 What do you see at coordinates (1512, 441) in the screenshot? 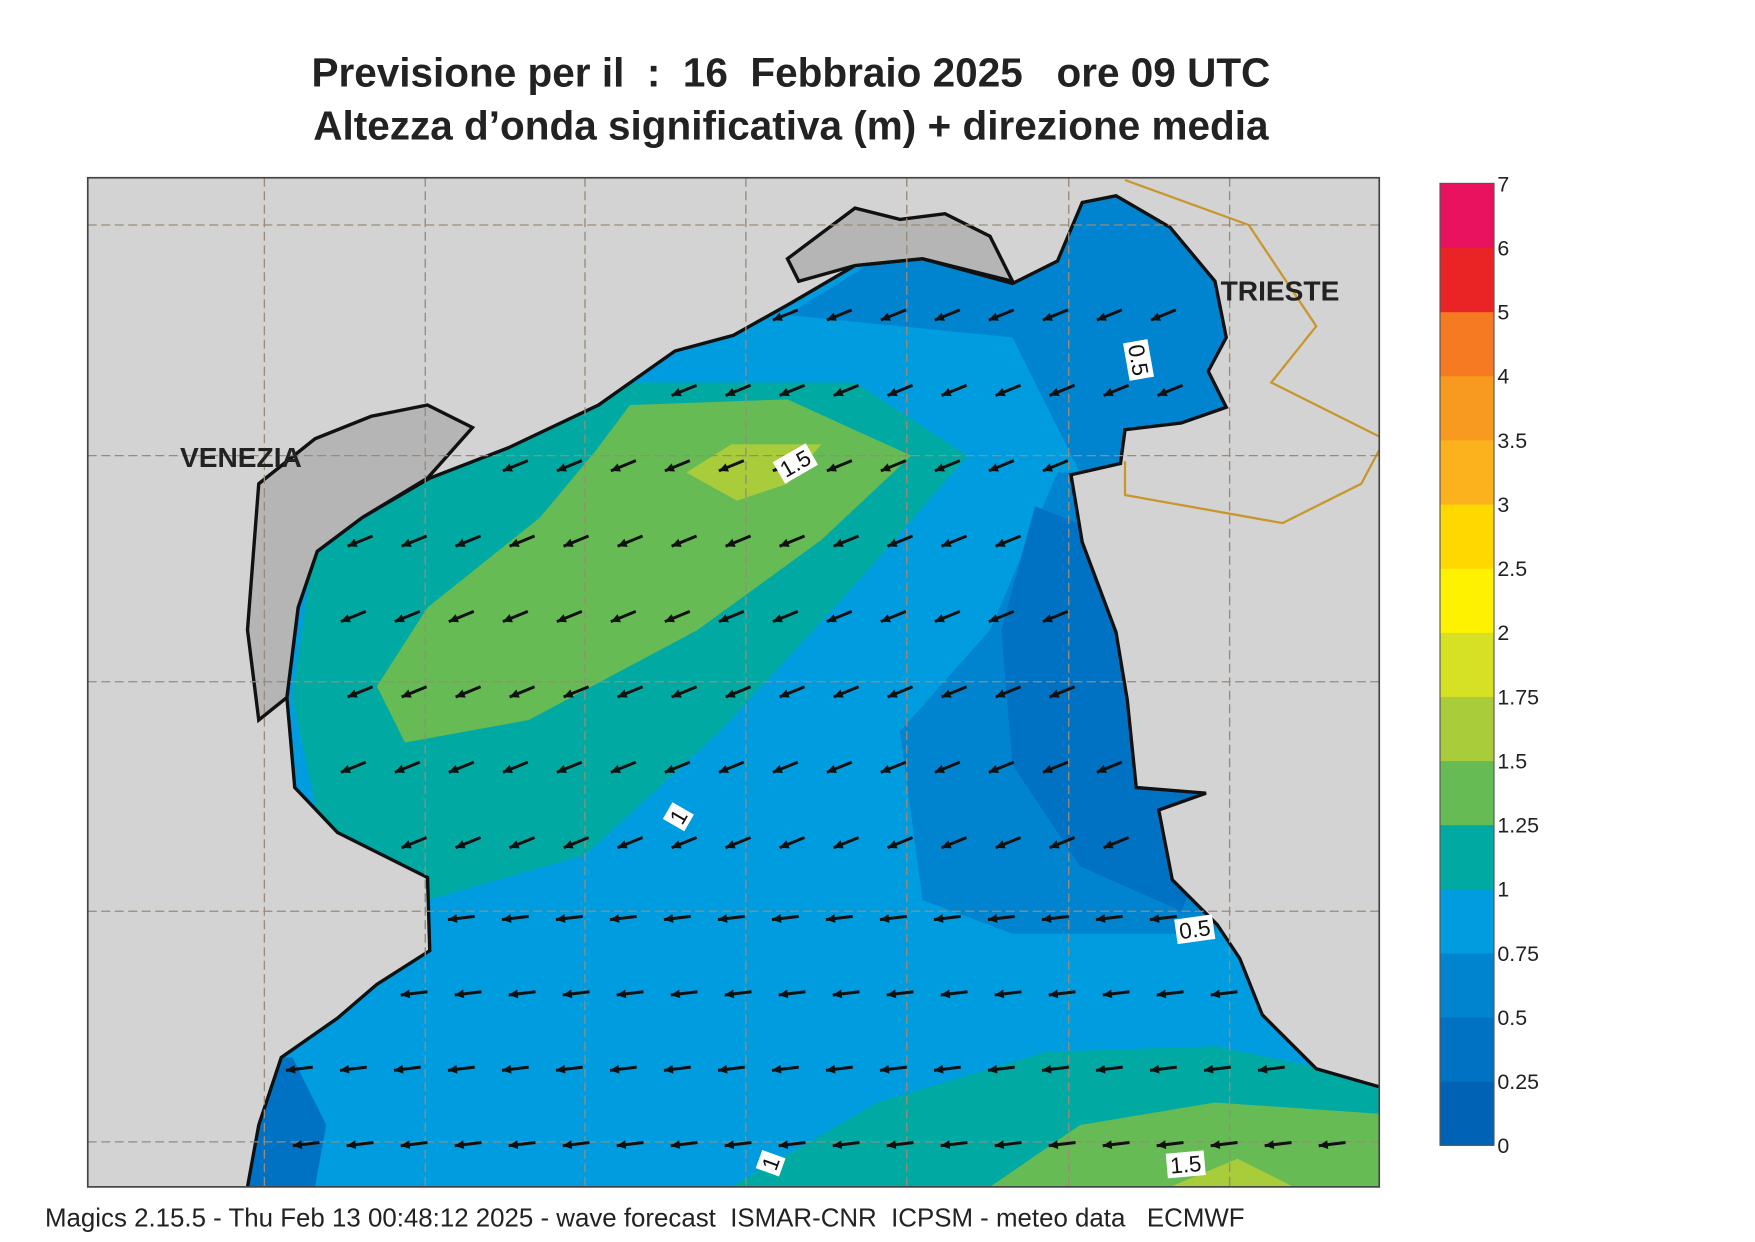
I see `colorbar-label: 3.5` at bounding box center [1512, 441].